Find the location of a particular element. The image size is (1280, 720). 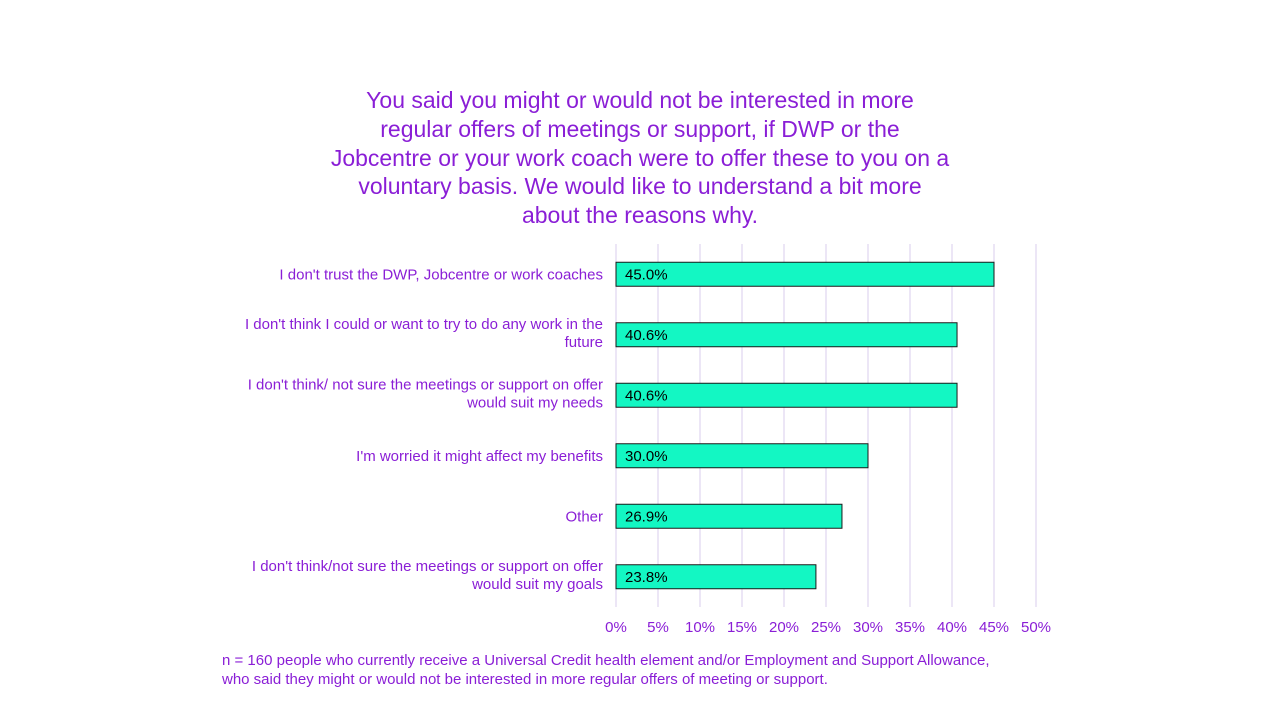

category-label-line: Other is located at coordinates (584, 516).